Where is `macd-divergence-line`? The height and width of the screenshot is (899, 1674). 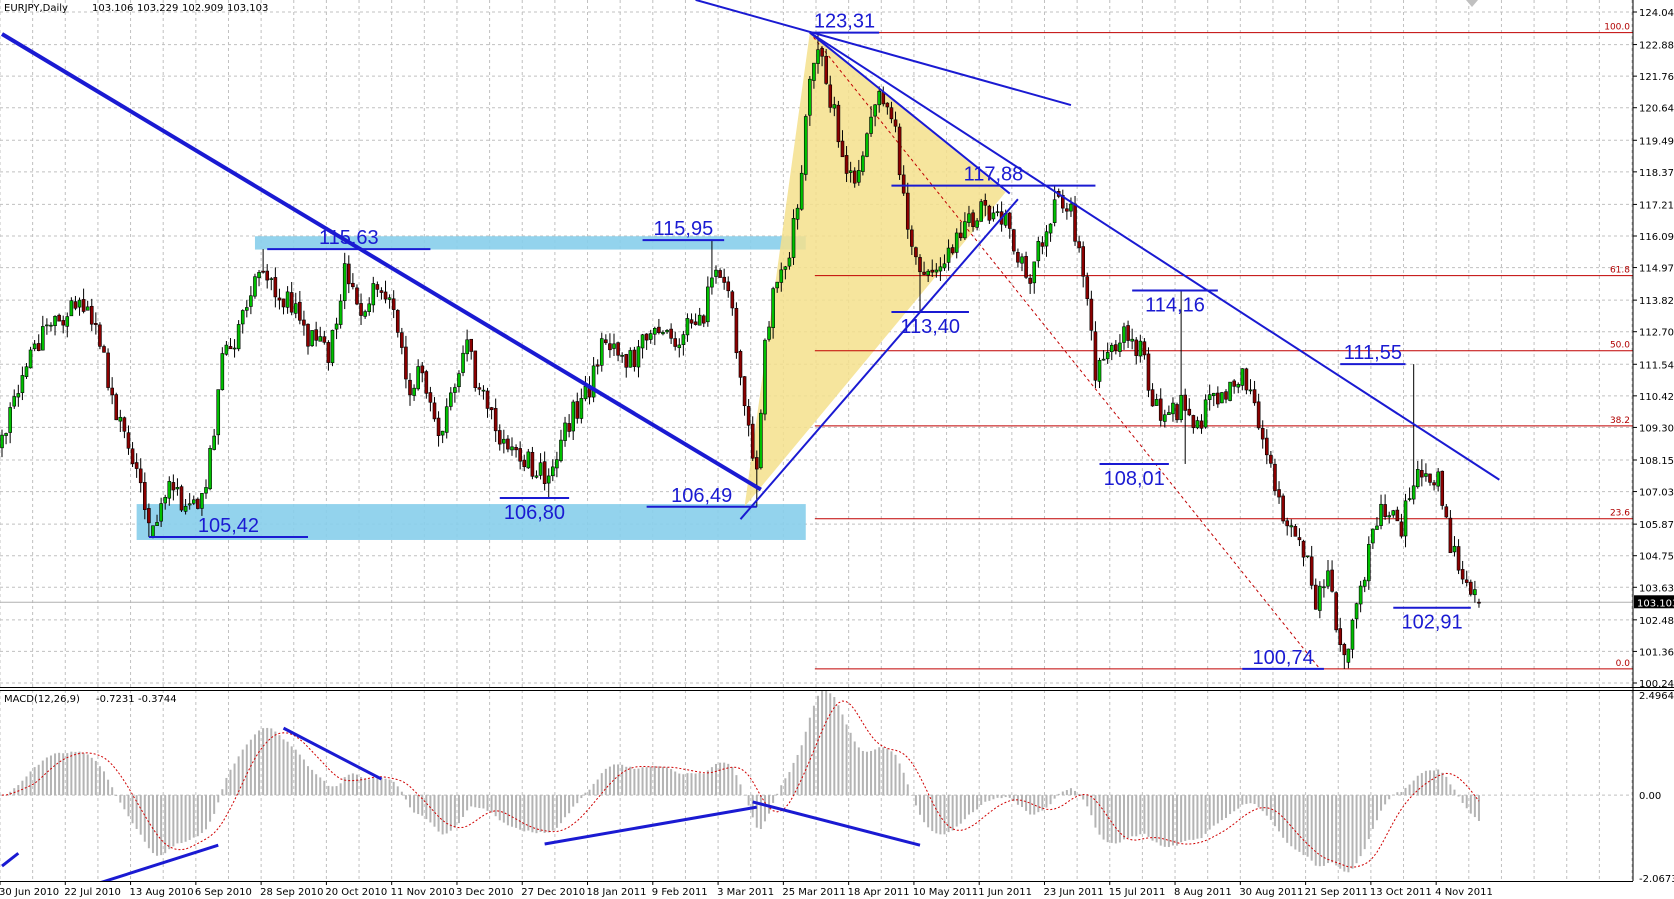 macd-divergence-line is located at coordinates (651, 825).